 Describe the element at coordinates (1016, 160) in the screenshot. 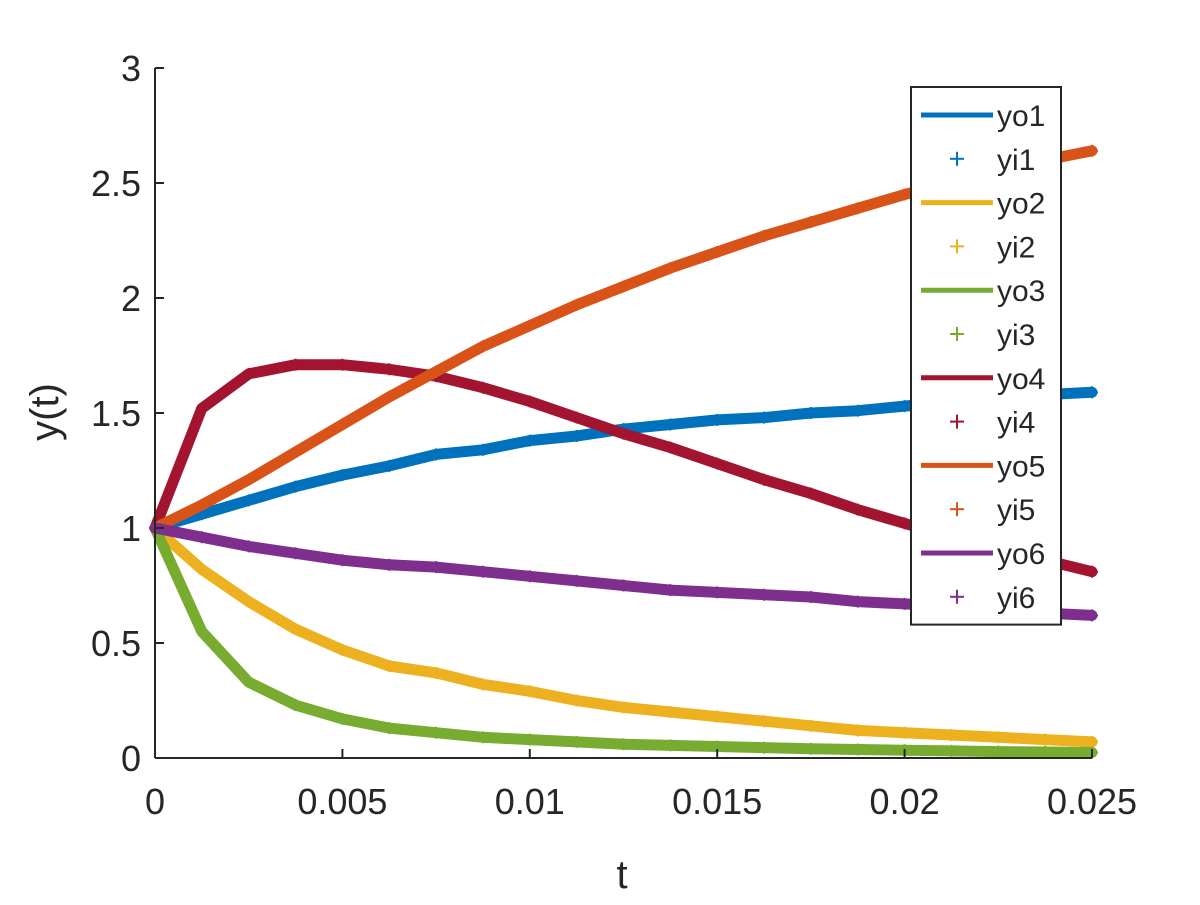

I see `legend-label: yi1` at that location.